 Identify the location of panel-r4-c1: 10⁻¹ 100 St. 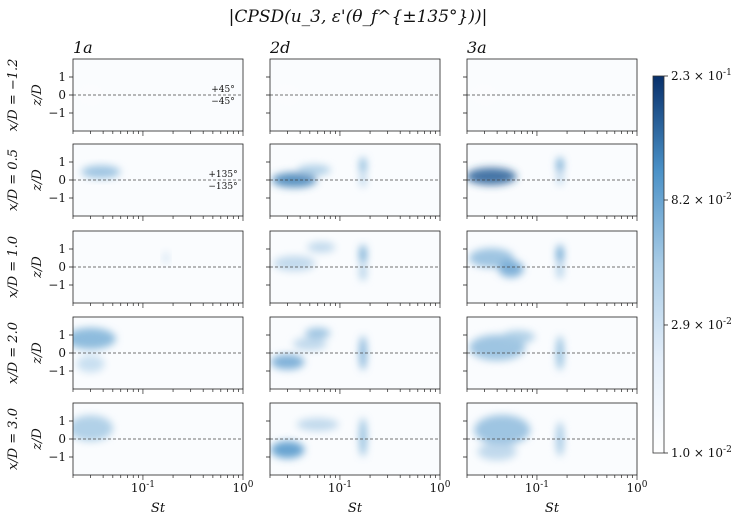
(358, 459).